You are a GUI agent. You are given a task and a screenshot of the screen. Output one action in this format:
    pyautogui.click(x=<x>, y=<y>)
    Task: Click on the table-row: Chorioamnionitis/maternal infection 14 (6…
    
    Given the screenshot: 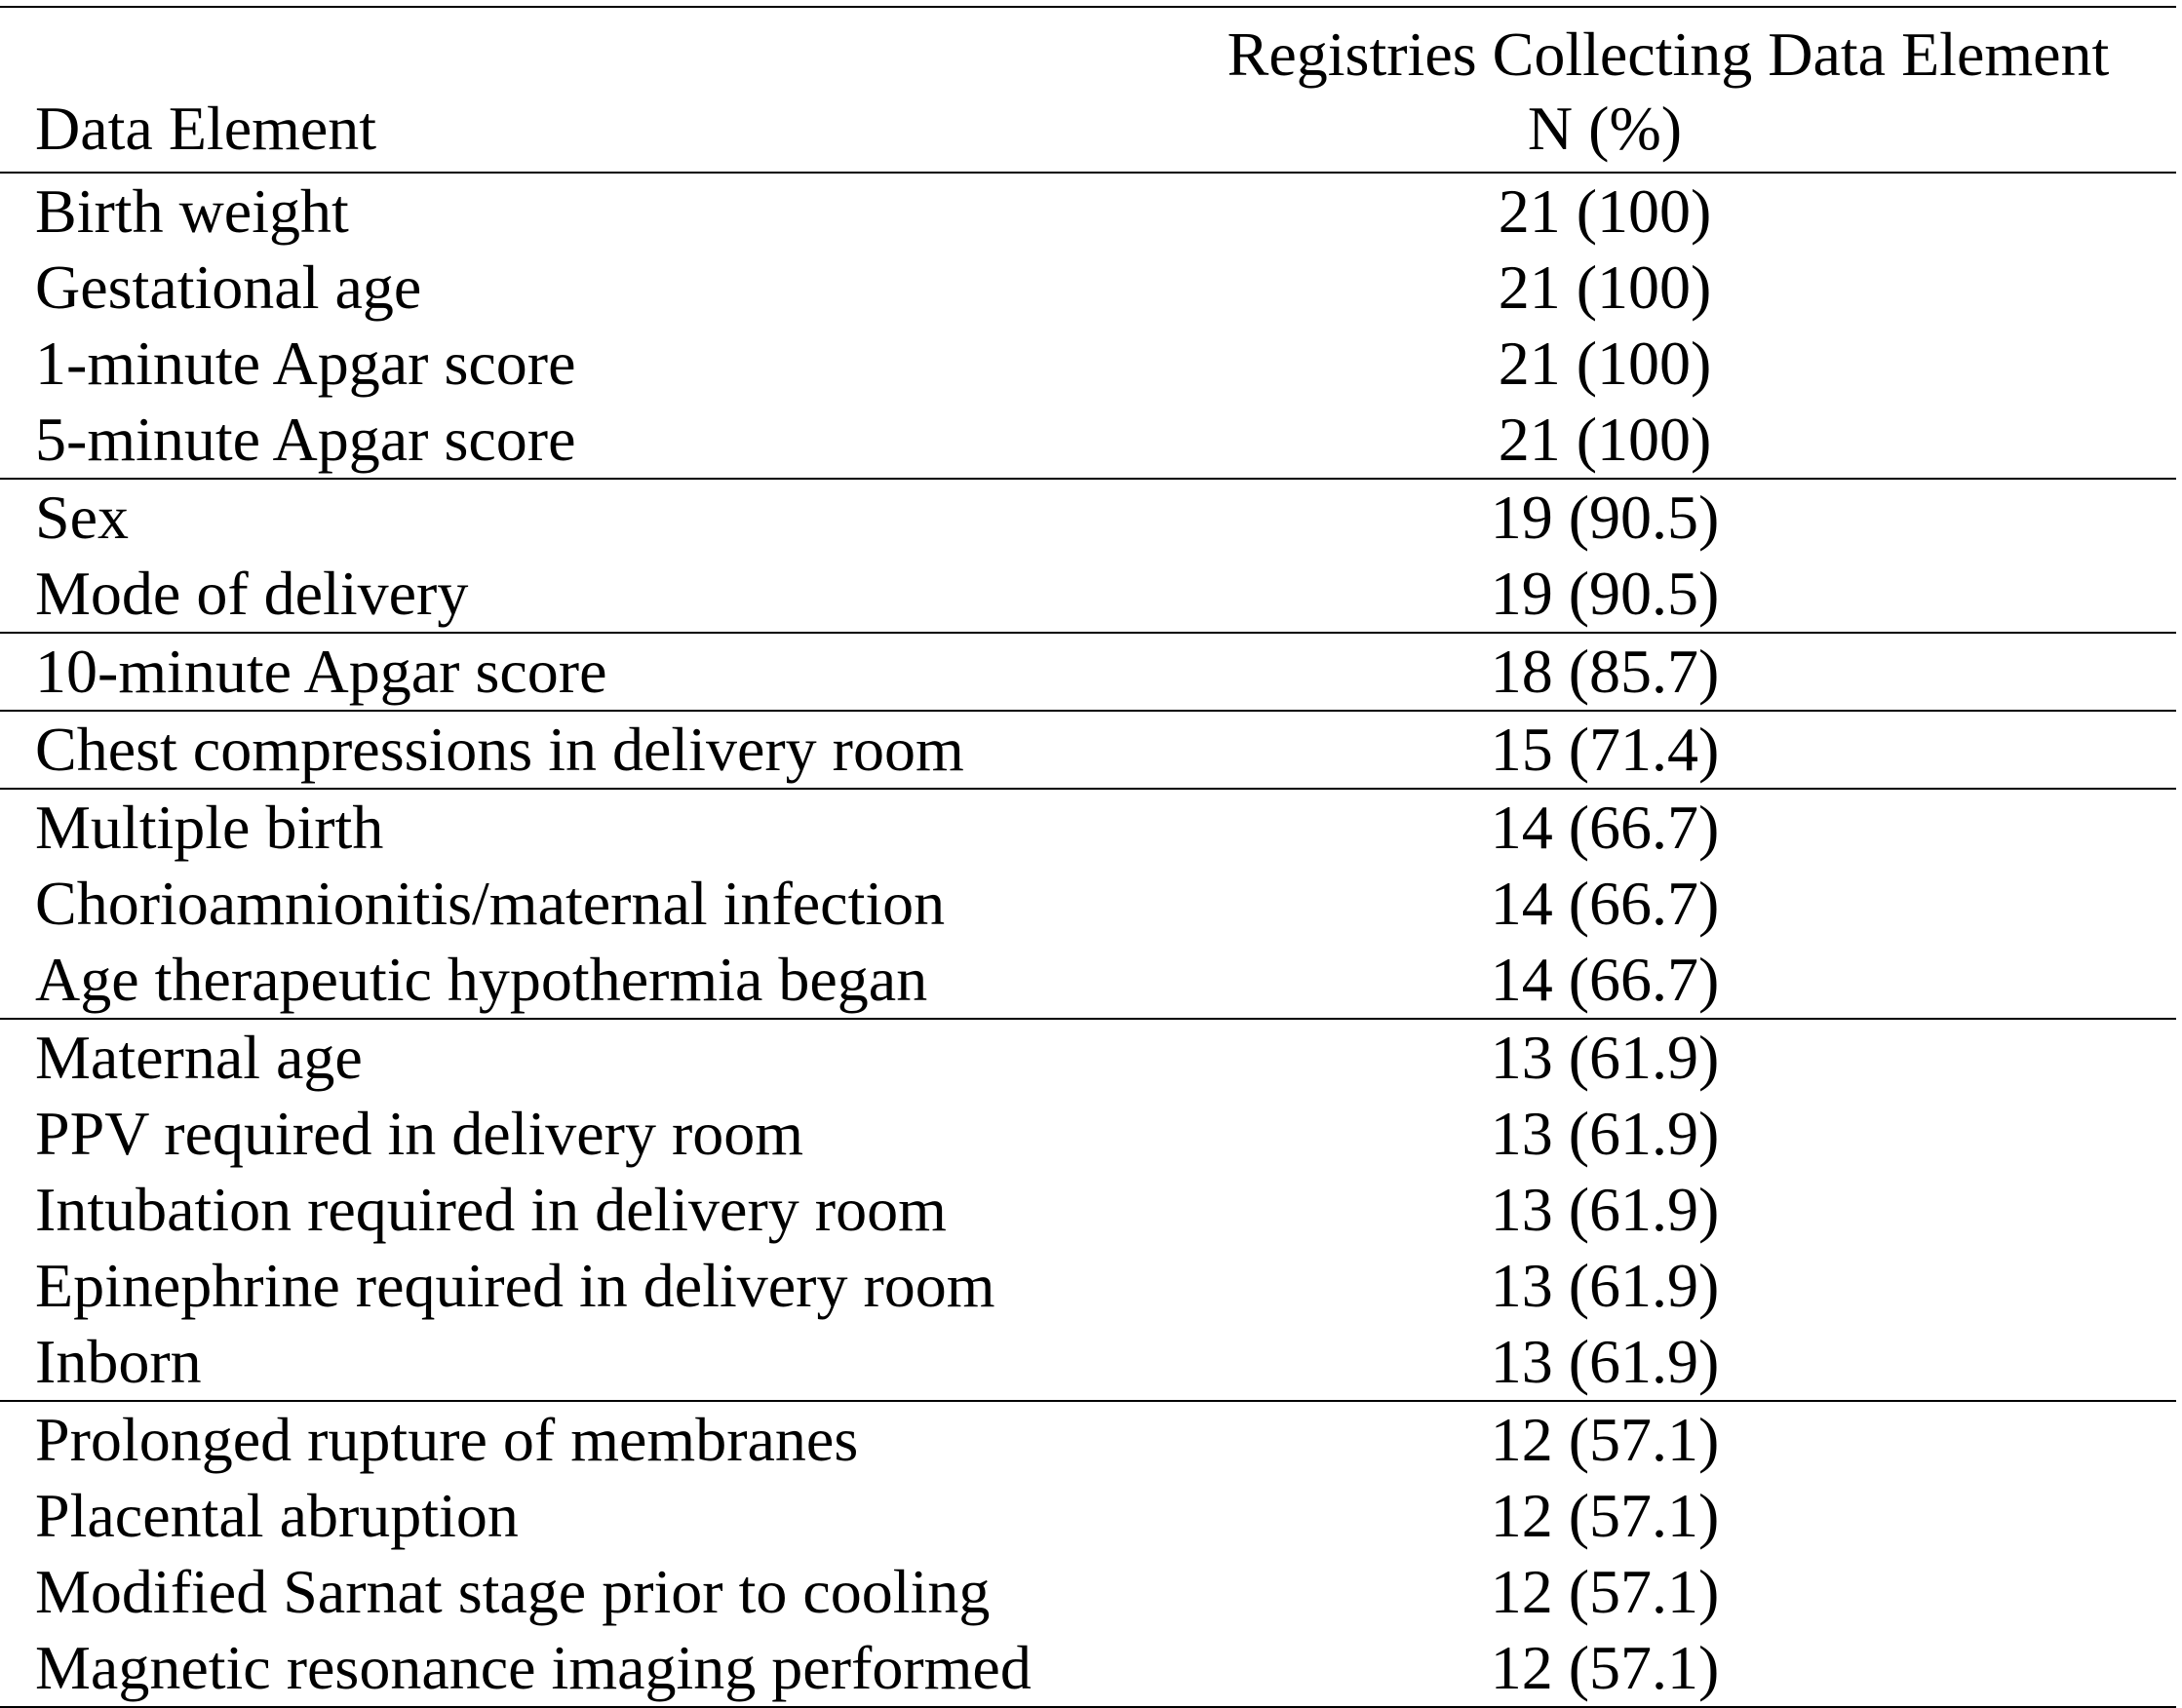 What is the action you would take?
    pyautogui.click(x=1088, y=904)
    